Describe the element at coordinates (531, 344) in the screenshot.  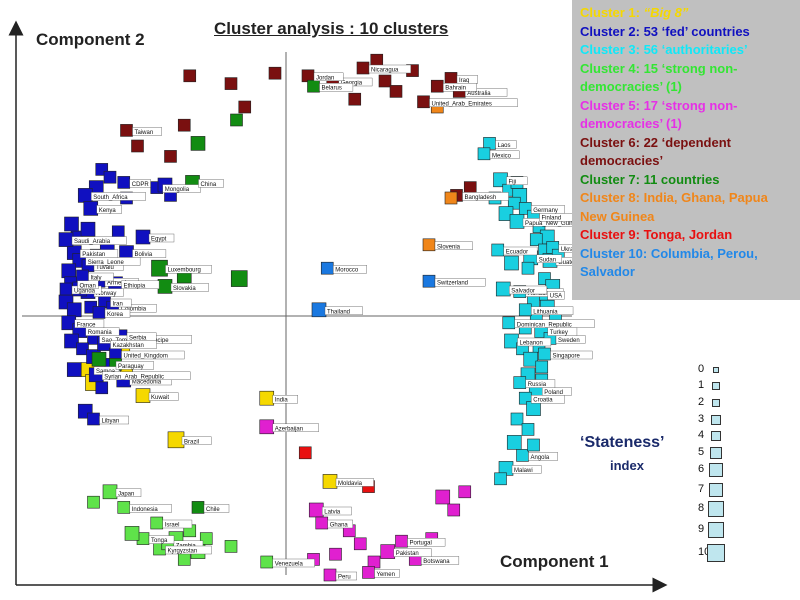
I see `country-tag-text: Lebanon` at that location.